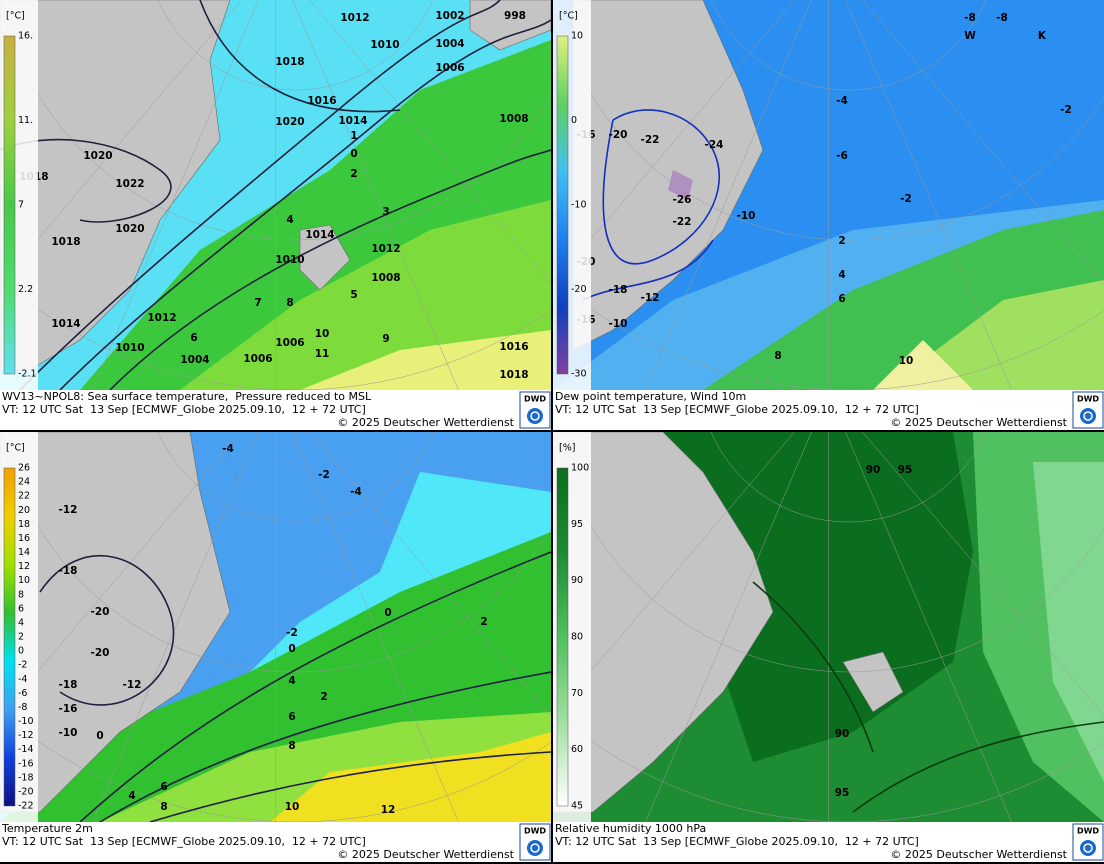 The height and width of the screenshot is (864, 1104). What do you see at coordinates (68, 709) in the screenshot?
I see `contour-label: -16` at bounding box center [68, 709].